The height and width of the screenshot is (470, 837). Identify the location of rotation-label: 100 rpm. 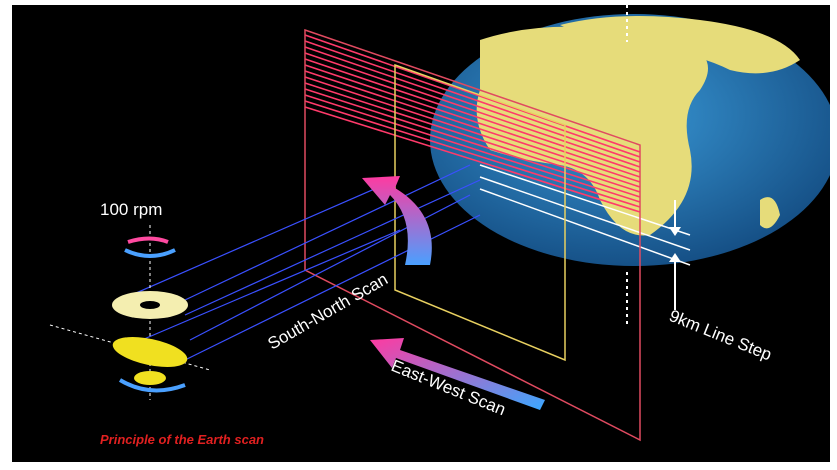
(131, 209).